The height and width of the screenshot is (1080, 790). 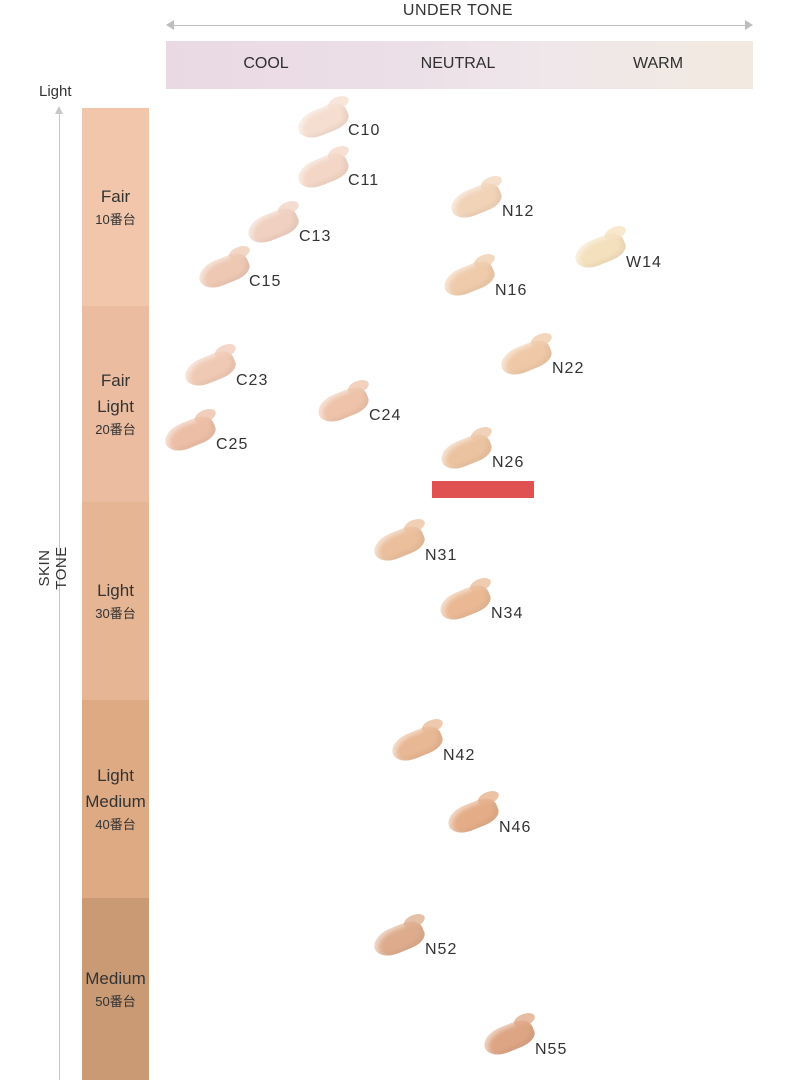 I want to click on skin-tone-axis-label: SKIN TONE, so click(x=53, y=568).